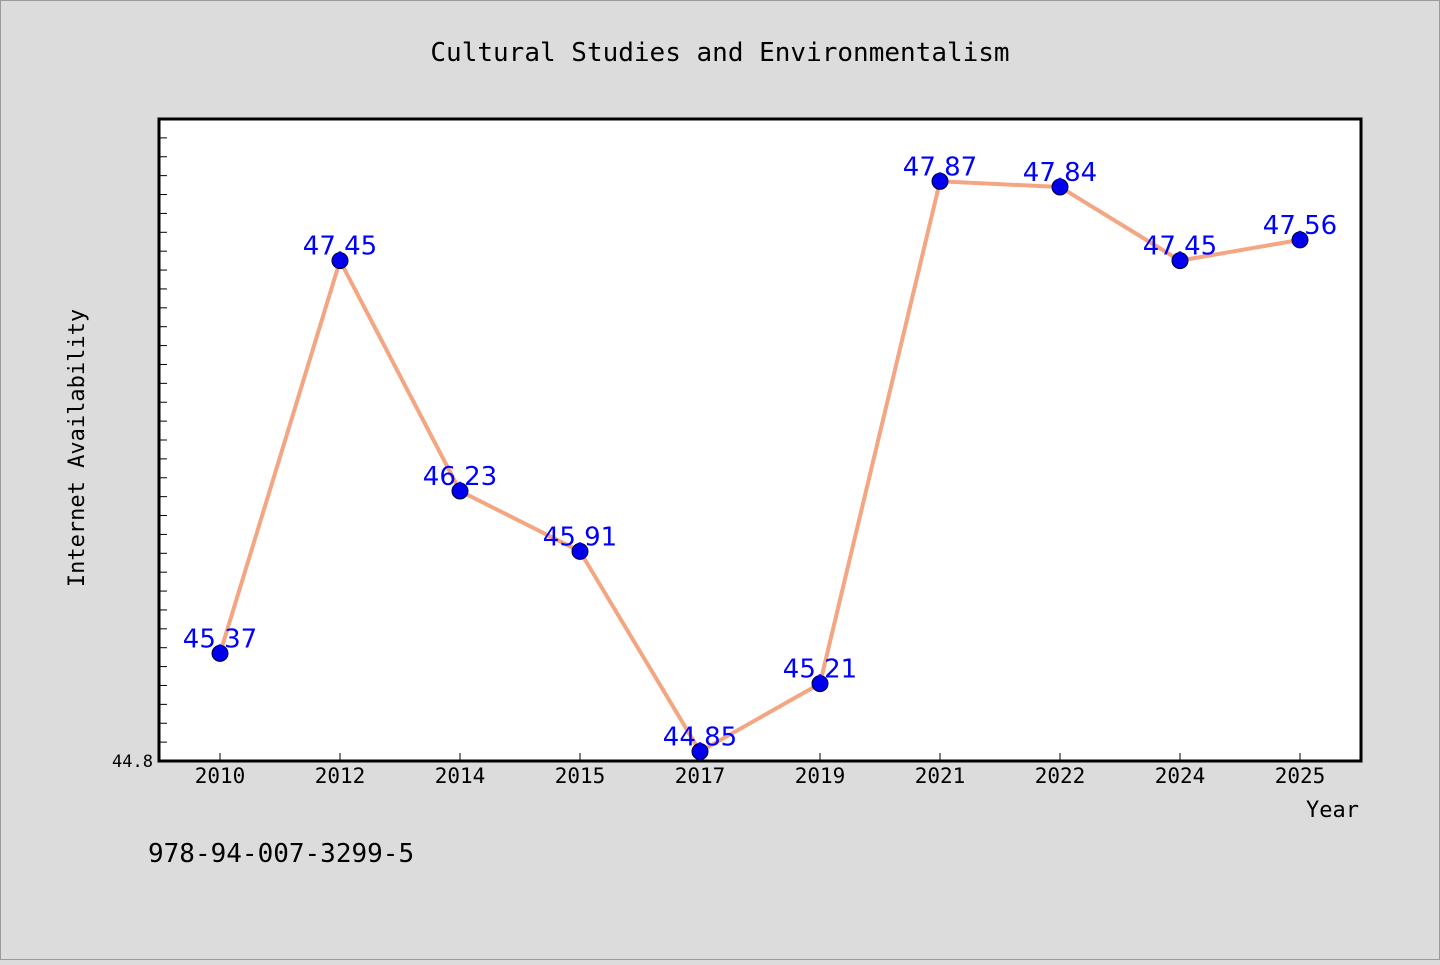 Image resolution: width=1440 pixels, height=965 pixels. I want to click on data-label: 46.23, so click(460, 477).